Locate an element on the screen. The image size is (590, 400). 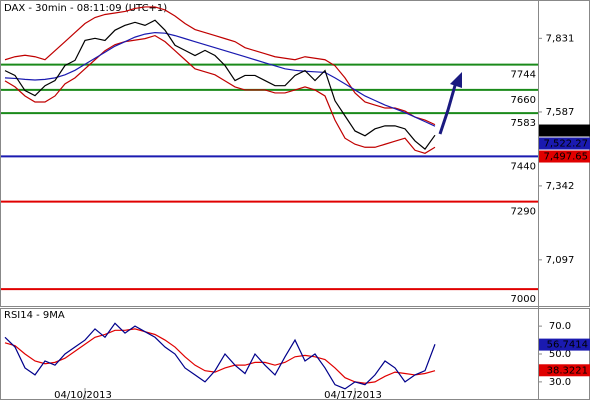
level-label: 7744 is located at coordinates (523, 75).